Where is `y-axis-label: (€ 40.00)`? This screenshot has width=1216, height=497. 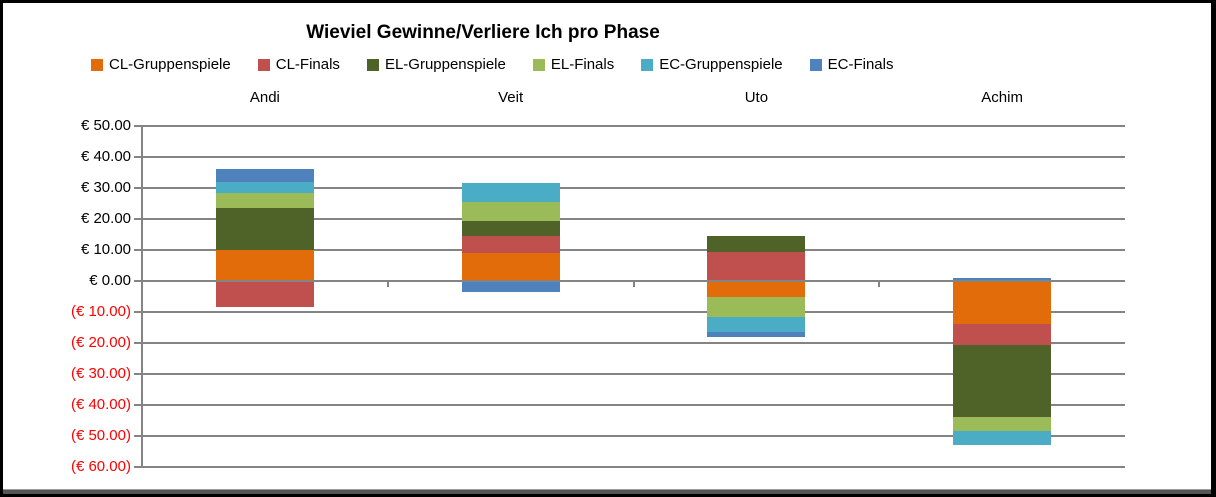 y-axis-label: (€ 40.00) is located at coordinates (100, 404).